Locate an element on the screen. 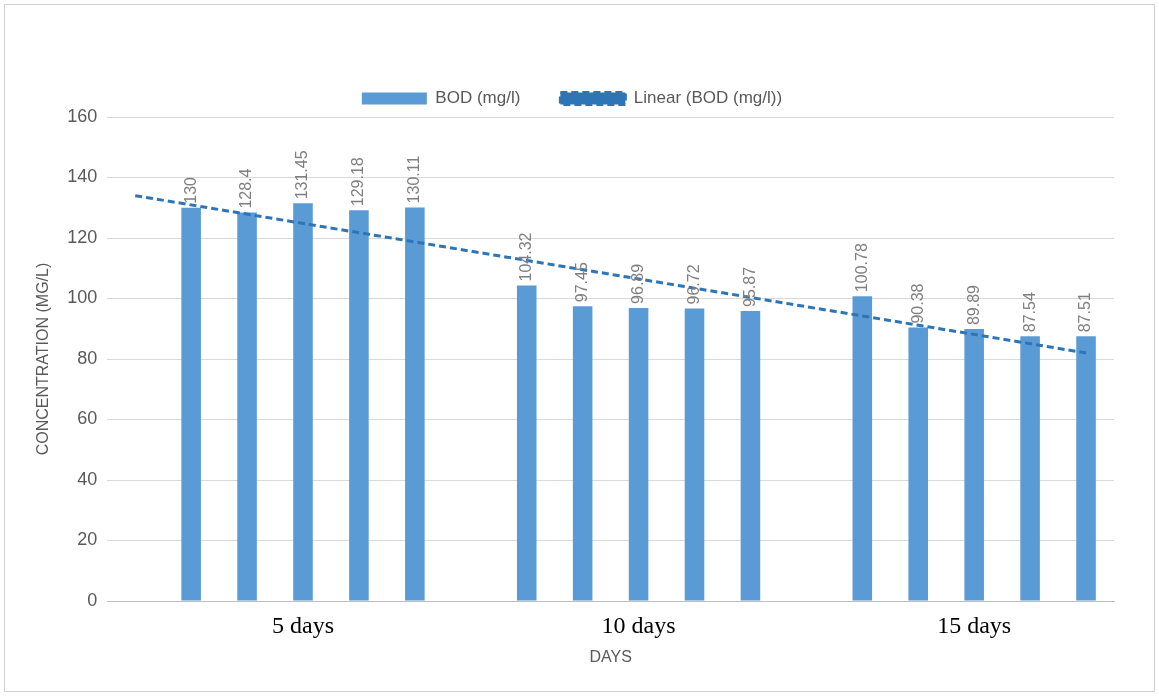 The height and width of the screenshot is (696, 1159). data-label: 130.11 is located at coordinates (414, 179).